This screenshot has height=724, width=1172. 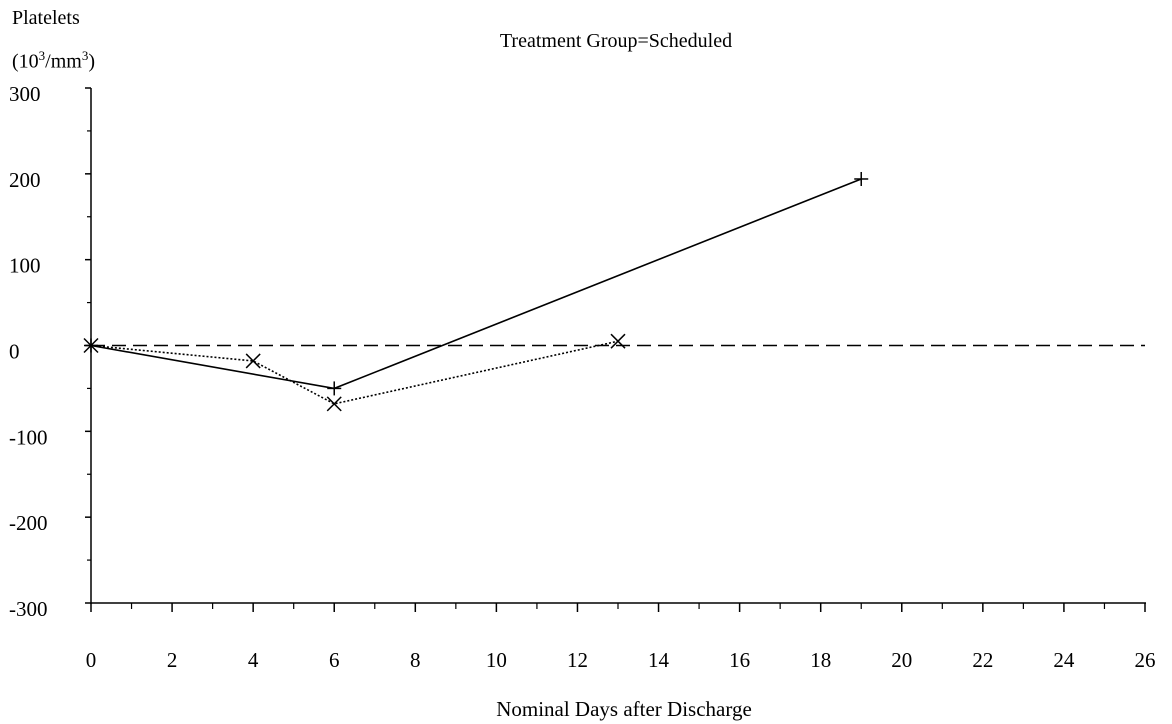 What do you see at coordinates (91, 660) in the screenshot?
I see `x-tick-label: 0` at bounding box center [91, 660].